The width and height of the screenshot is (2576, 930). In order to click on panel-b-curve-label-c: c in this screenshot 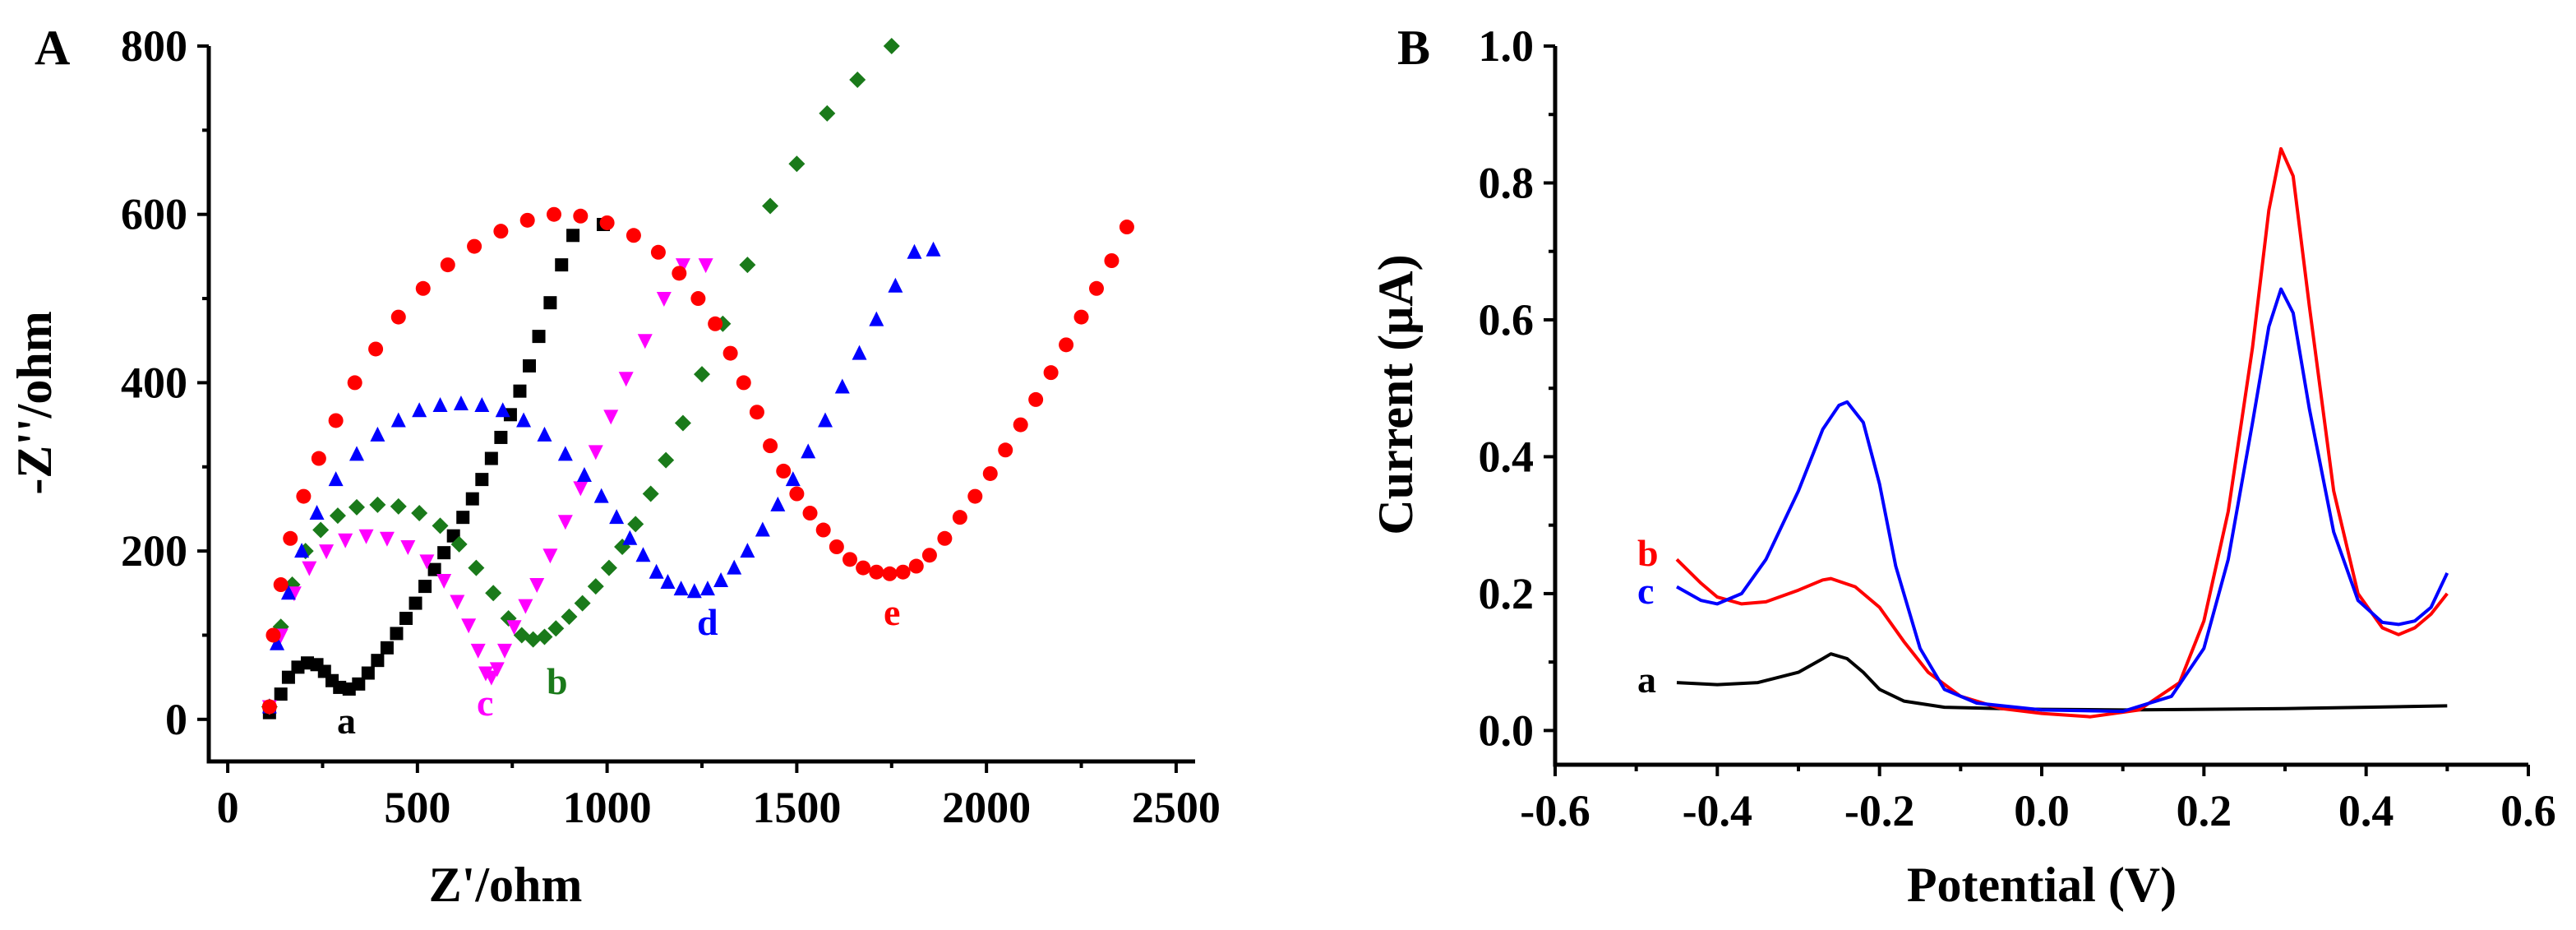, I will do `click(1646, 591)`.